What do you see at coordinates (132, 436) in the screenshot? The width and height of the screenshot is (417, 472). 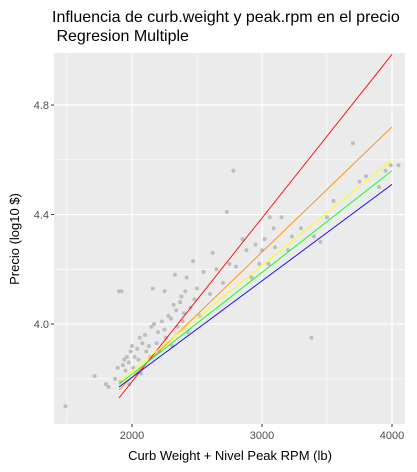 I see `x-tick-label: 2000` at bounding box center [132, 436].